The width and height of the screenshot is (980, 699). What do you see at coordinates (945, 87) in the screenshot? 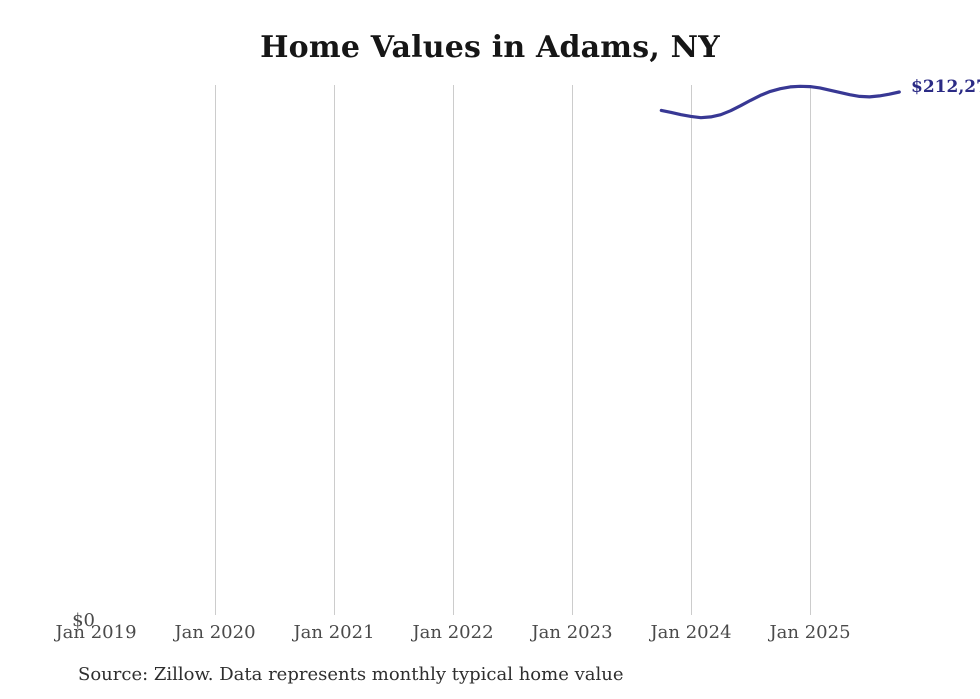
I see `series-end-label: $212,277` at bounding box center [945, 87].